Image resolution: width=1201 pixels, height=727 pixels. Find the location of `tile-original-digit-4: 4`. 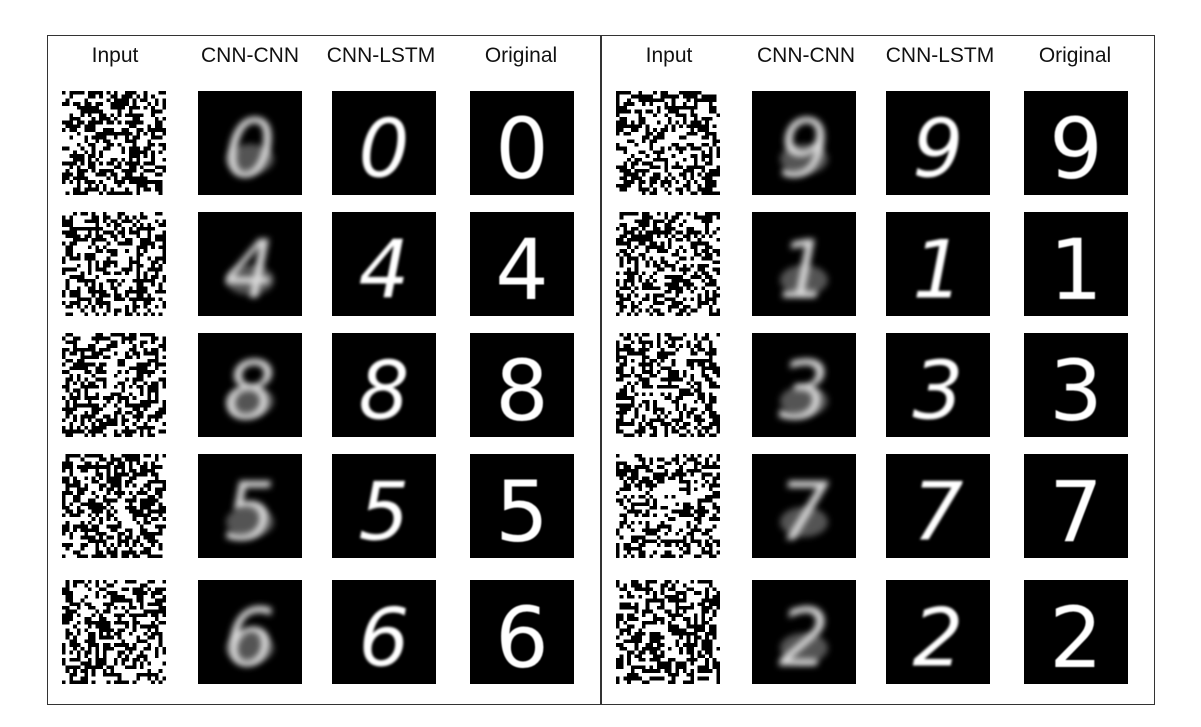

tile-original-digit-4: 4 is located at coordinates (522, 264).